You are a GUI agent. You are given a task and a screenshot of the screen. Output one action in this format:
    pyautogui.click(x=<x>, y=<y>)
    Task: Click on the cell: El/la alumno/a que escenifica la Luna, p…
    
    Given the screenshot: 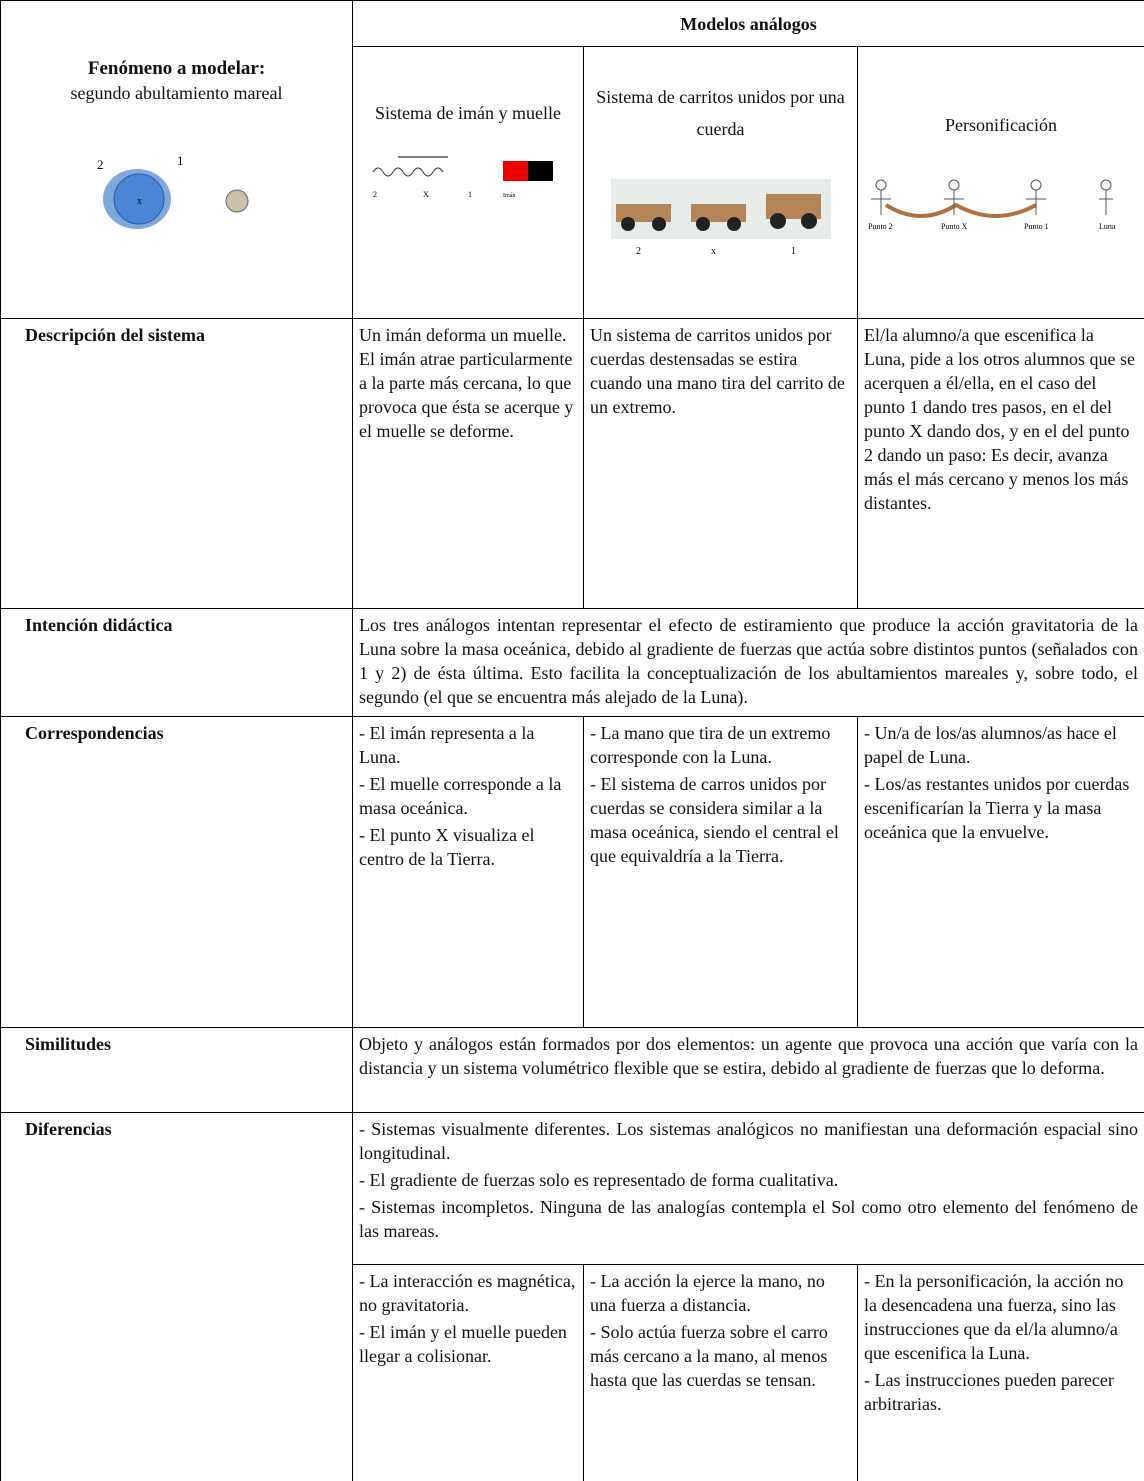 What is the action you would take?
    pyautogui.click(x=1000, y=463)
    